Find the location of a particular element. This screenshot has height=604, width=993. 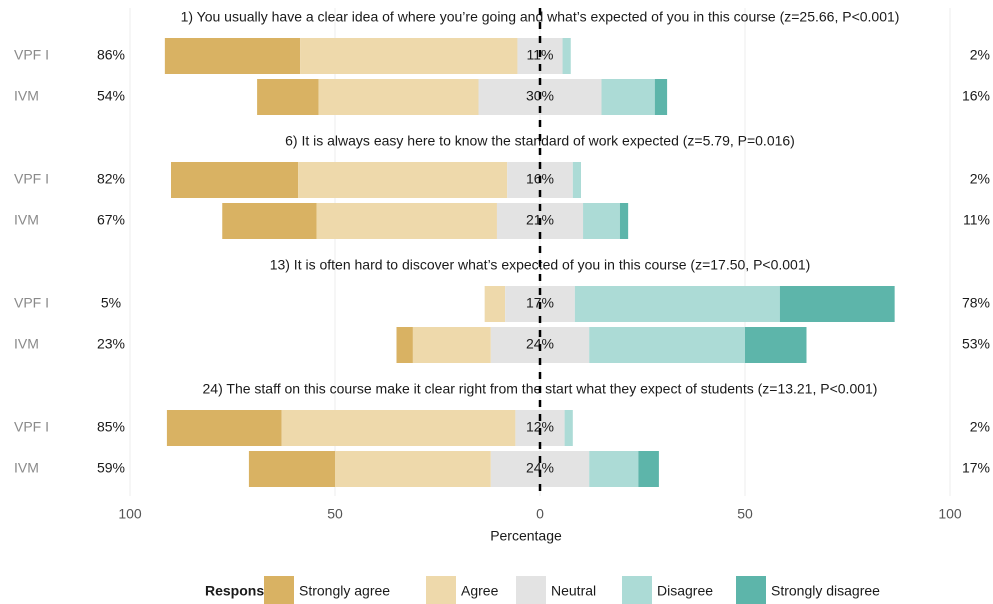

disagree-label: 78% is located at coordinates (976, 303).